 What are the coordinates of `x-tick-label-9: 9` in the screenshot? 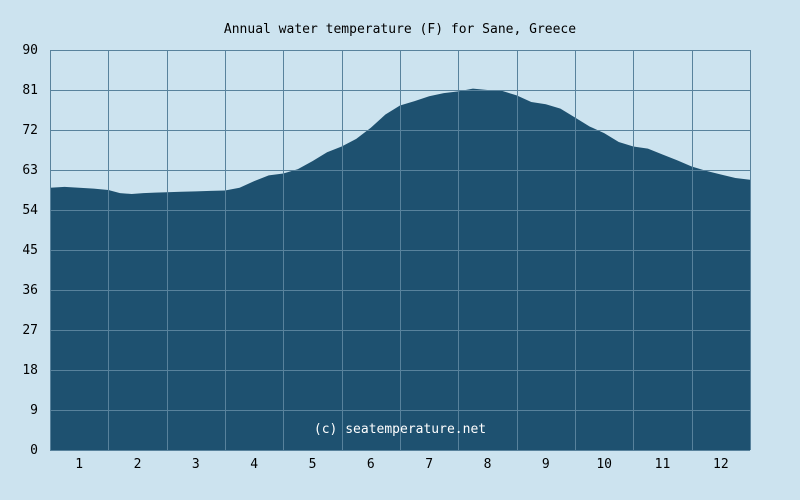 It's located at (546, 464).